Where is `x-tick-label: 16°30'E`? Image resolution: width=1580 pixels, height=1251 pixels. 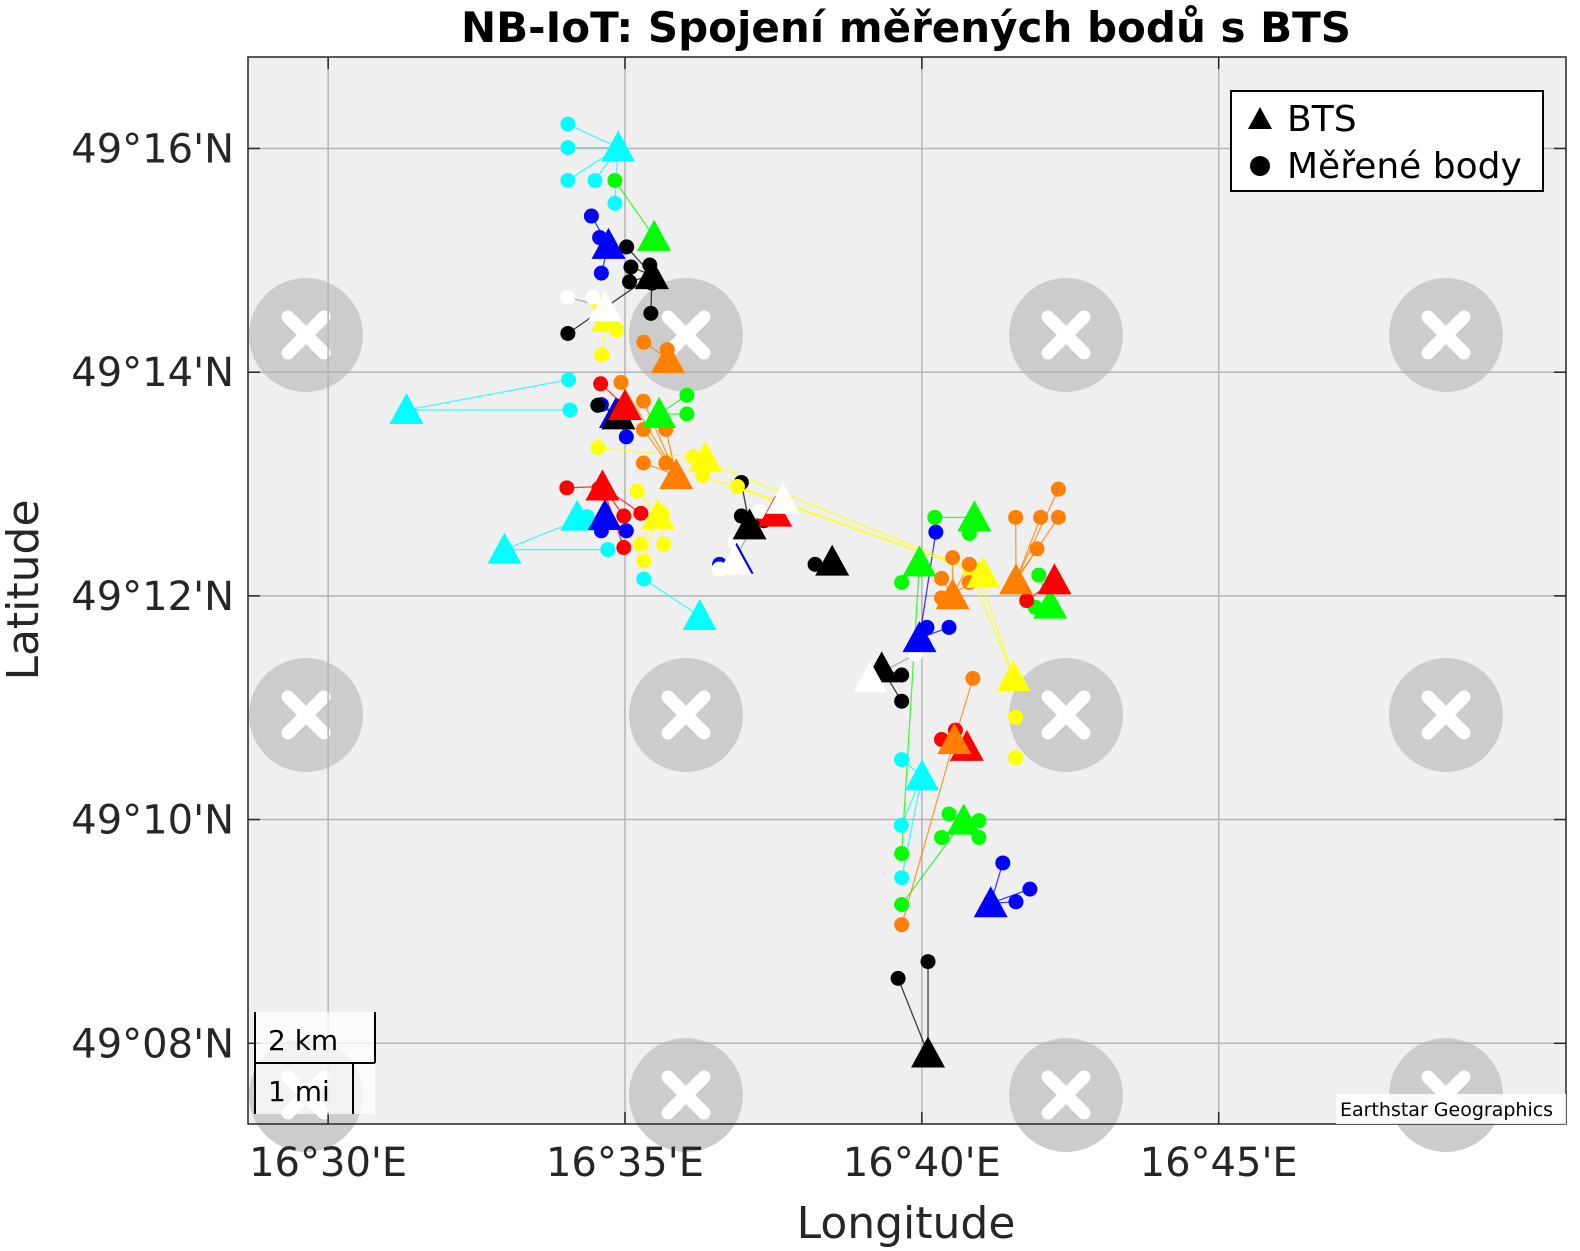
x-tick-label: 16°30'E is located at coordinates (328, 1163).